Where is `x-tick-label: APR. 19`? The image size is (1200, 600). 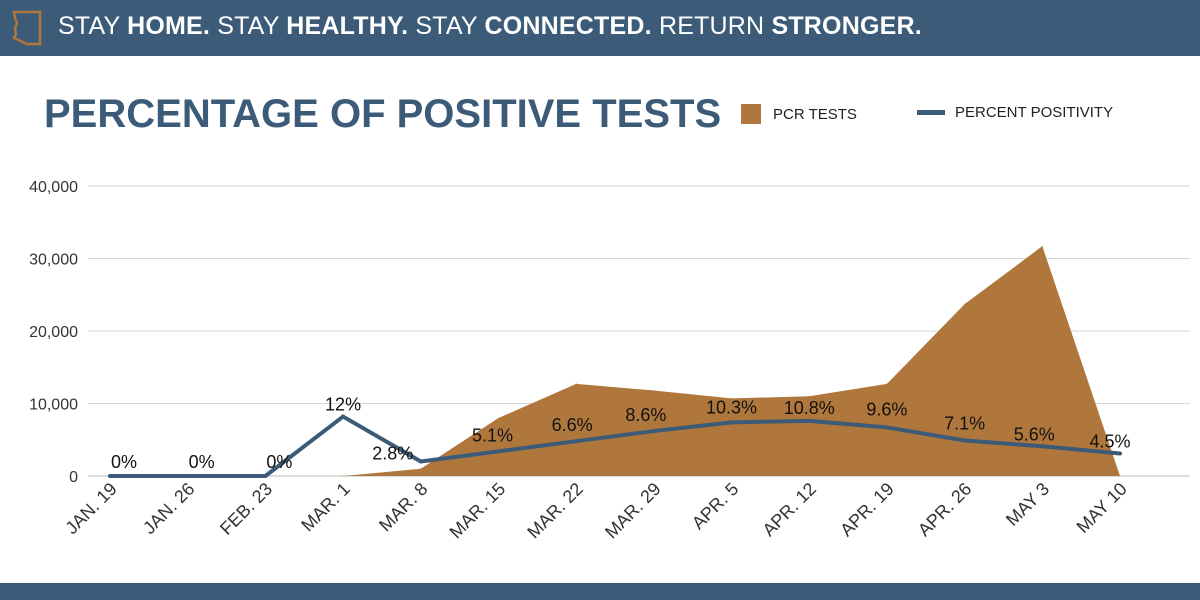 x-tick-label: APR. 19 is located at coordinates (867, 510).